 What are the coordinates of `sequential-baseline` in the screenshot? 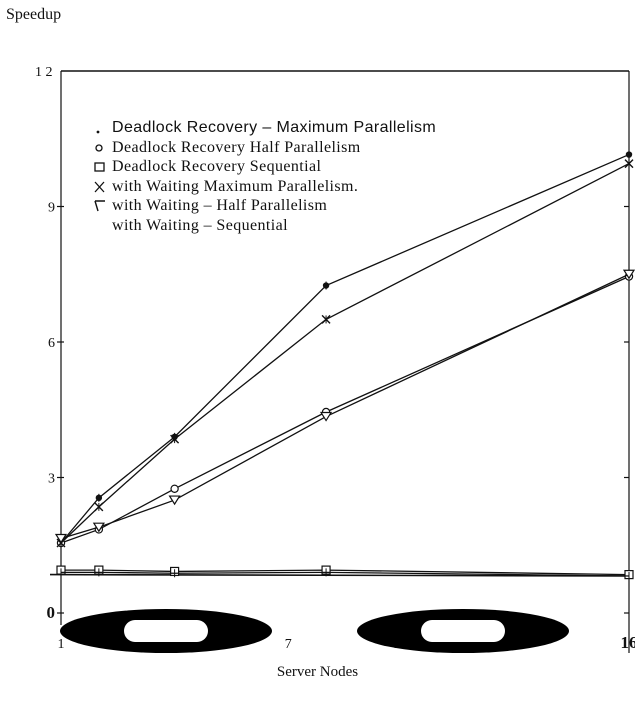 It's located at (339, 575).